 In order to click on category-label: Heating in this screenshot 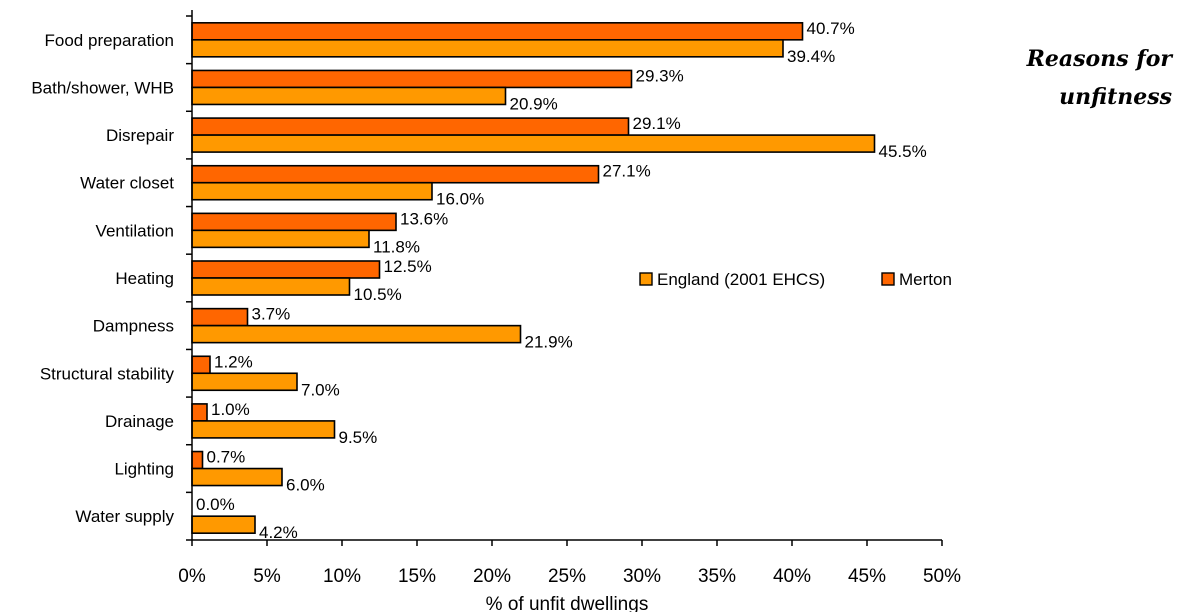, I will do `click(144, 278)`.